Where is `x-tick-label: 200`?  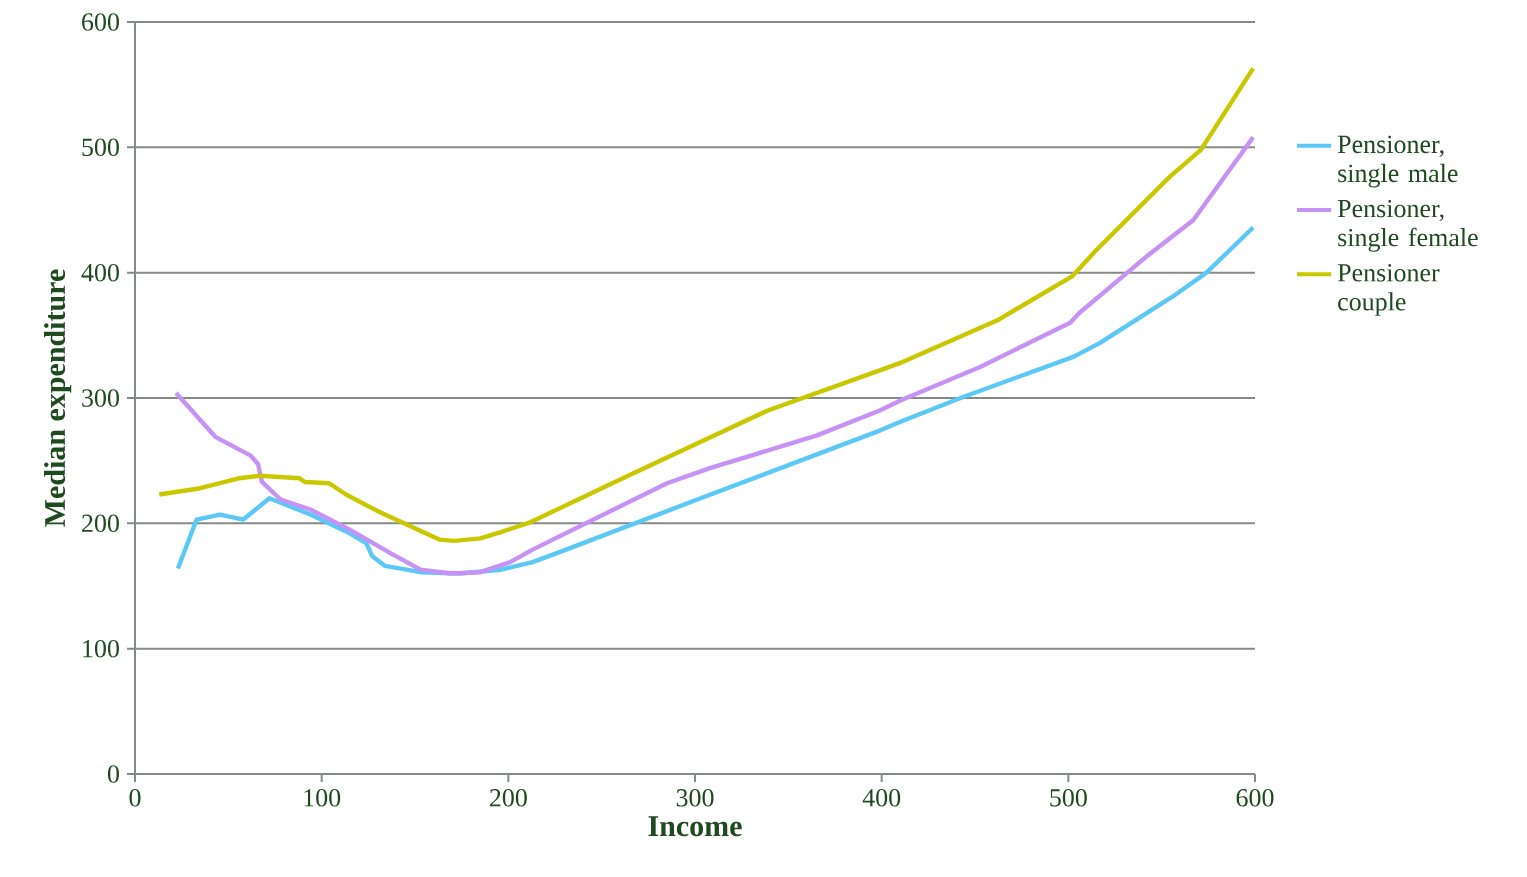 x-tick-label: 200 is located at coordinates (508, 798).